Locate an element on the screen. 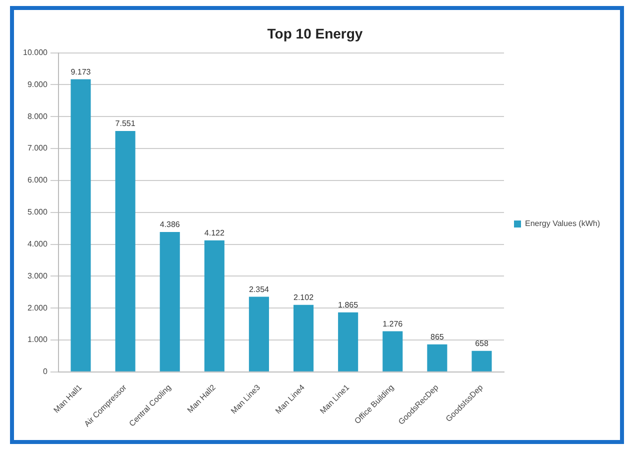  y-tick-label: 2.000 is located at coordinates (37, 307).